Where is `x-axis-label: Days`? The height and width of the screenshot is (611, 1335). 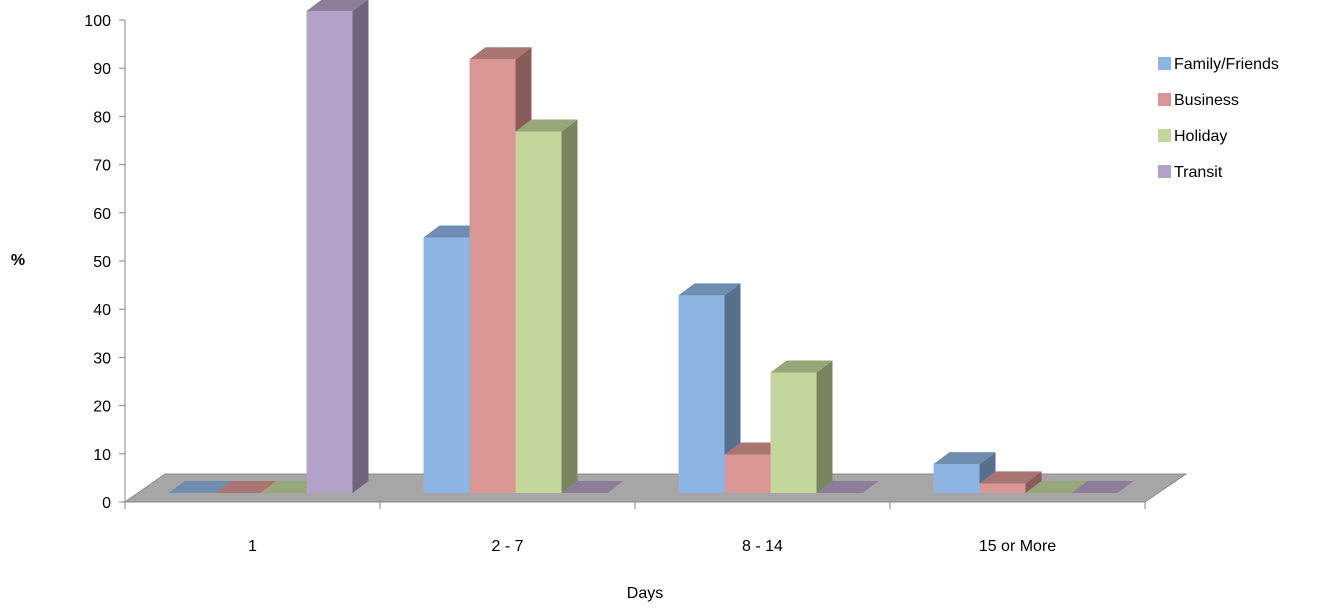 x-axis-label: Days is located at coordinates (645, 593).